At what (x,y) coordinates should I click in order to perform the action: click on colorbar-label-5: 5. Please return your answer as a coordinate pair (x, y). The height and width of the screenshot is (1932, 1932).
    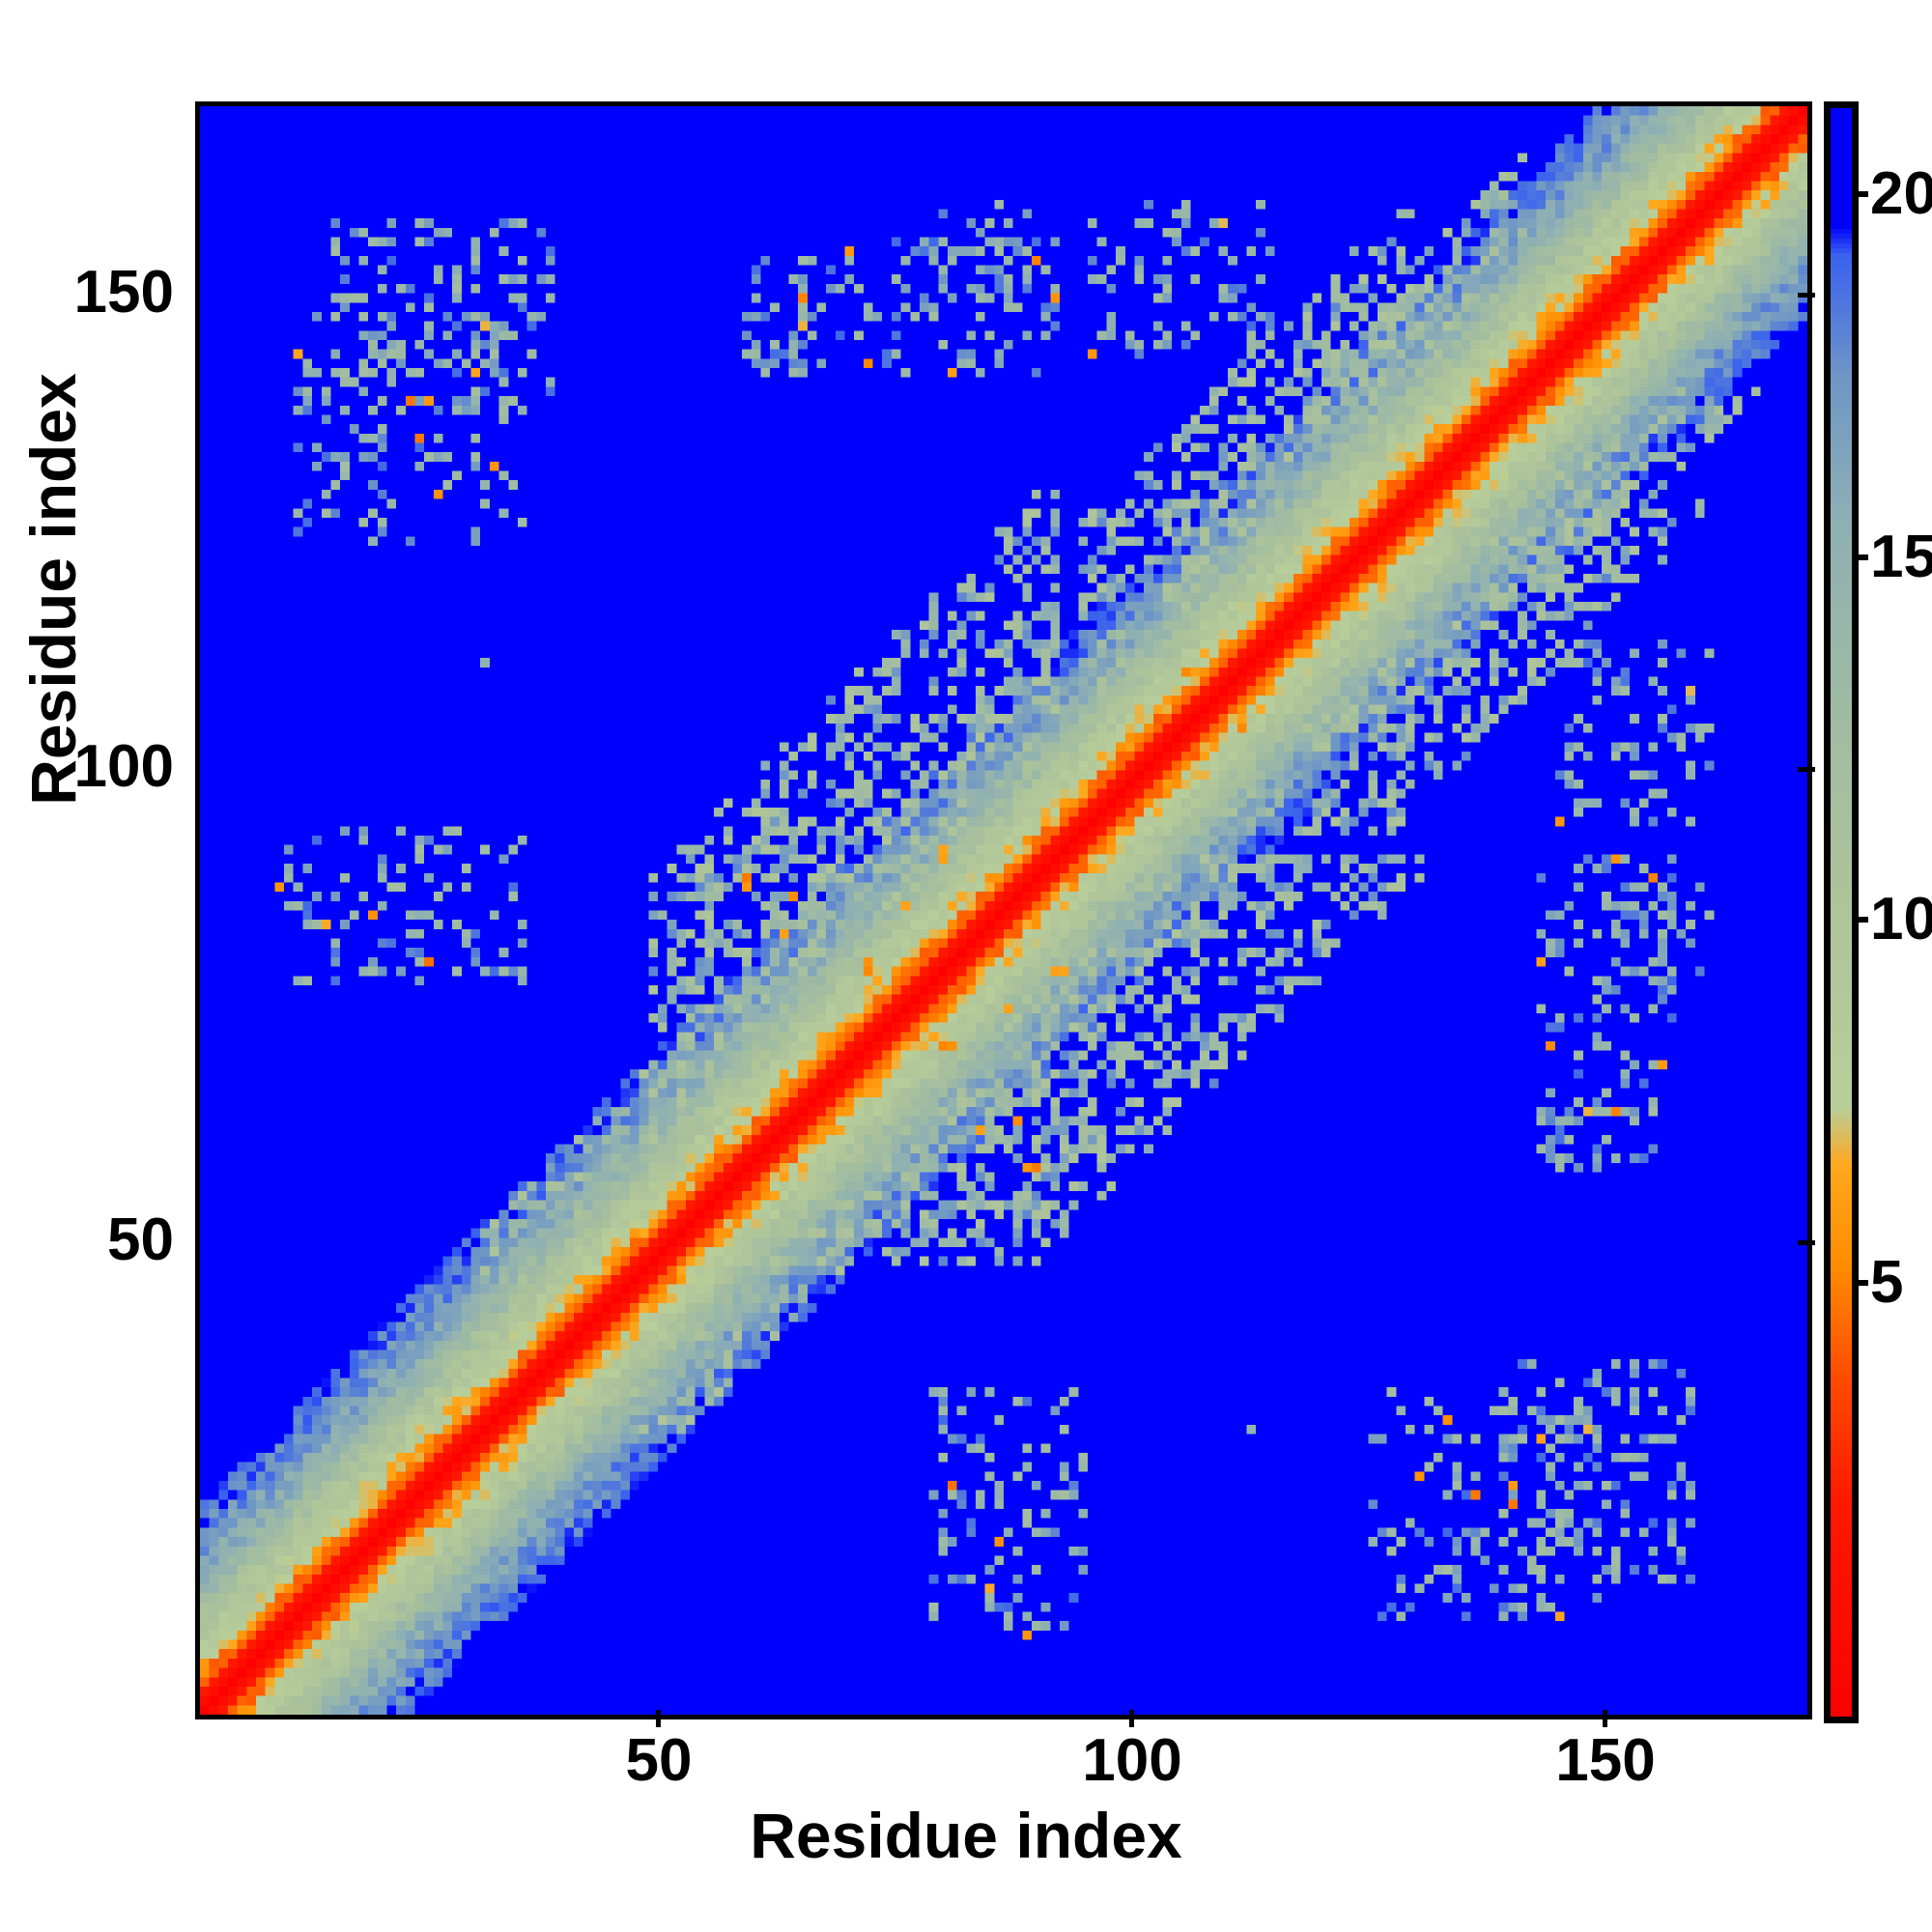
    Looking at the image, I should click on (1887, 1282).